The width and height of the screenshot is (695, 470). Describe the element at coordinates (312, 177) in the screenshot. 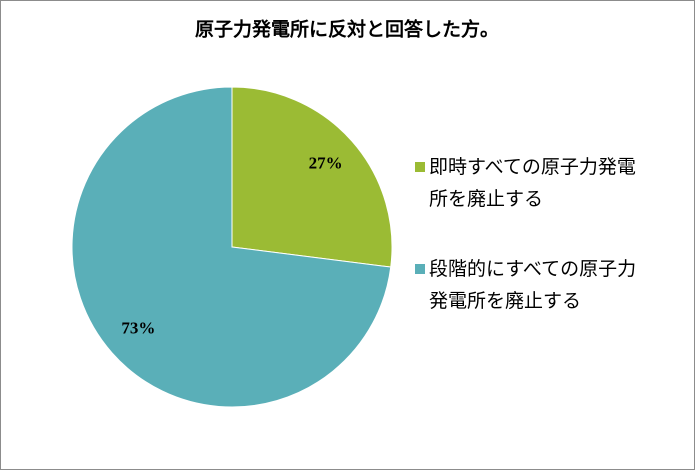

I see `pie-slice` at that location.